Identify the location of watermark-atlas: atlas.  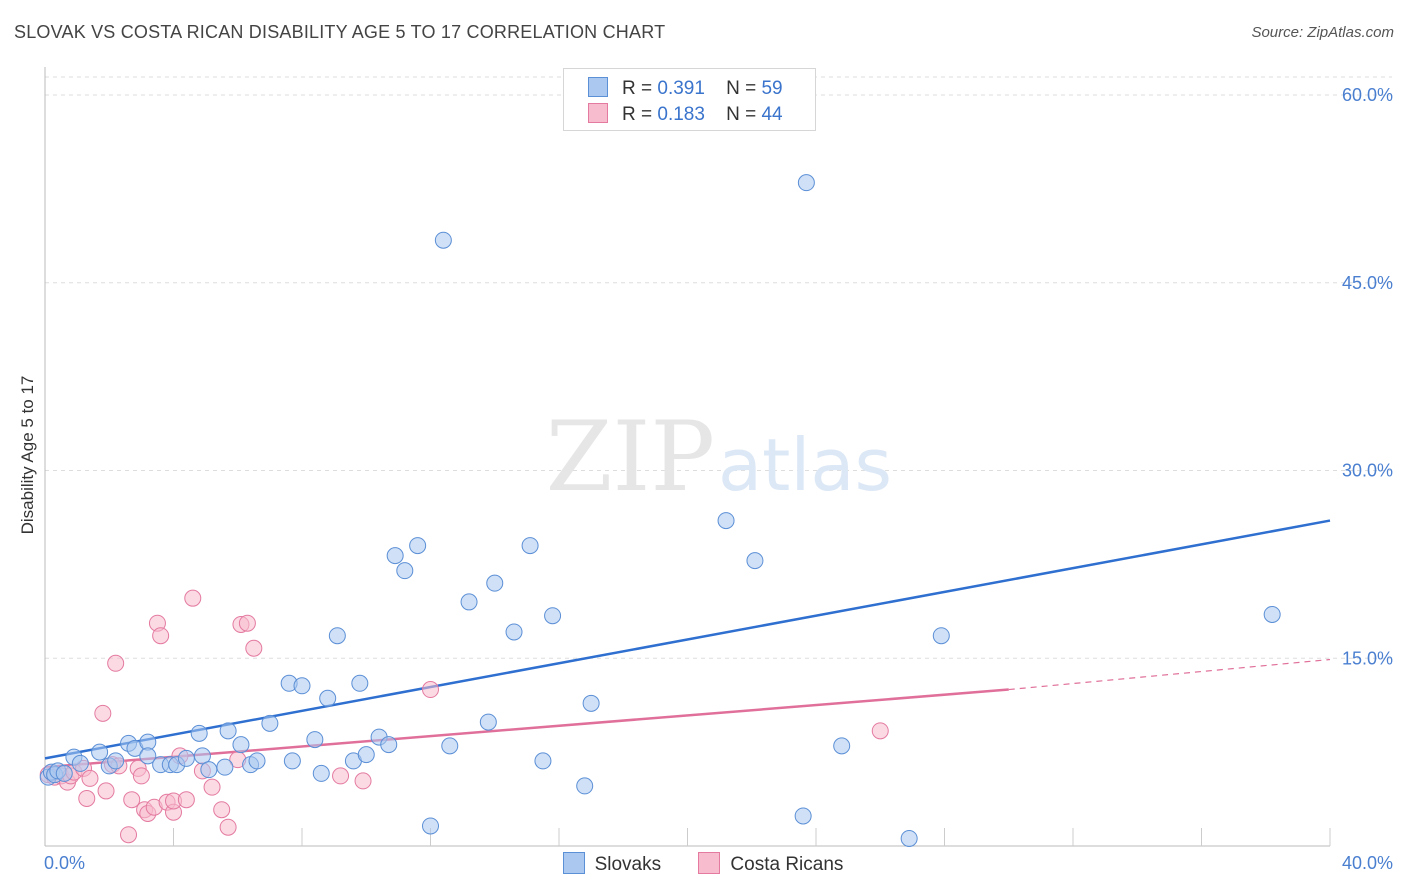
(805, 465).